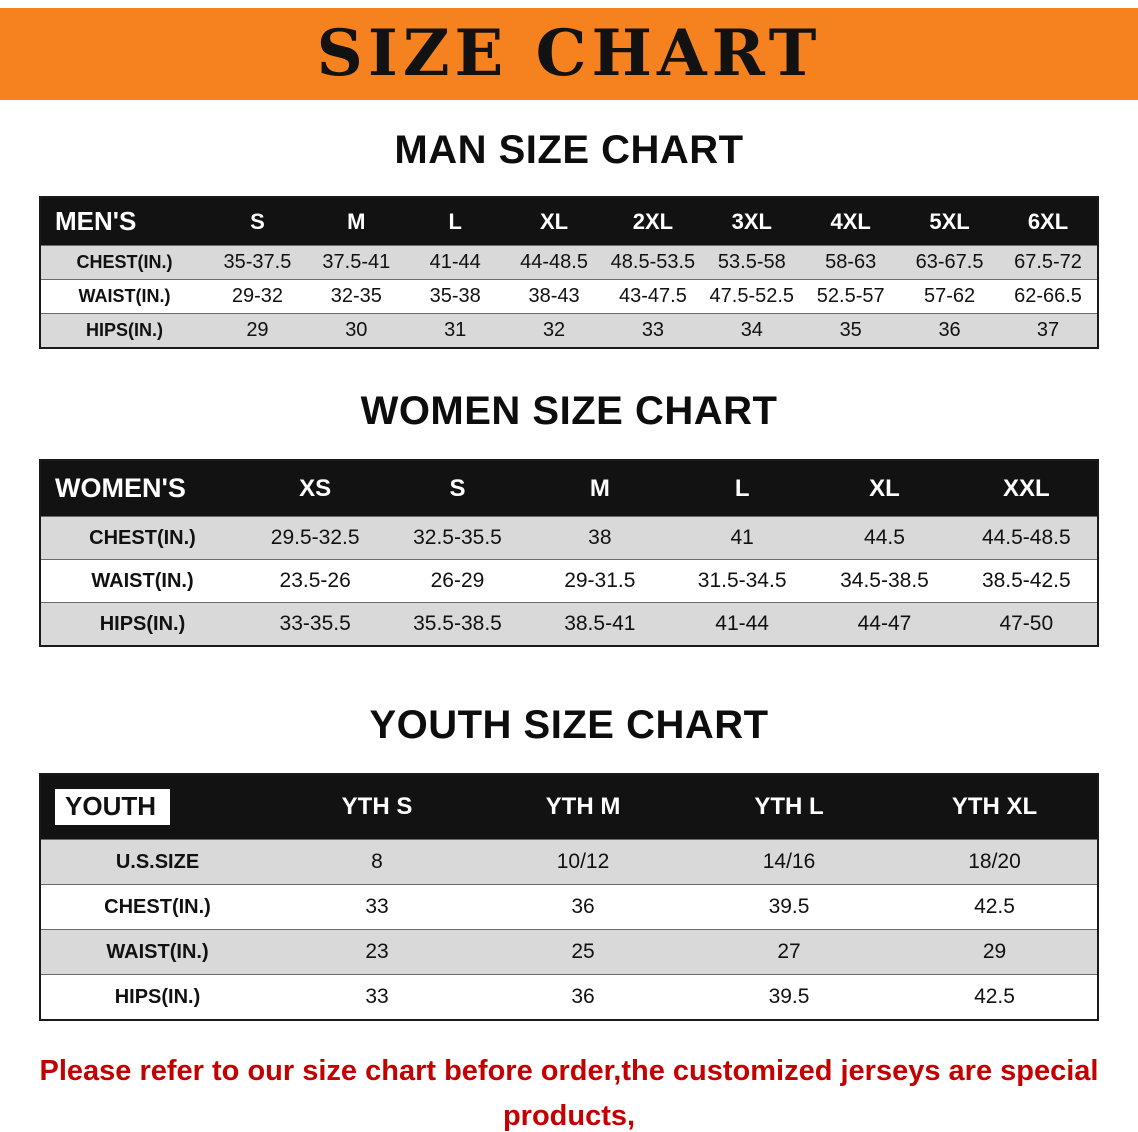  I want to click on table-row: WAIST(IN.) 23 25 27 29, so click(569, 952).